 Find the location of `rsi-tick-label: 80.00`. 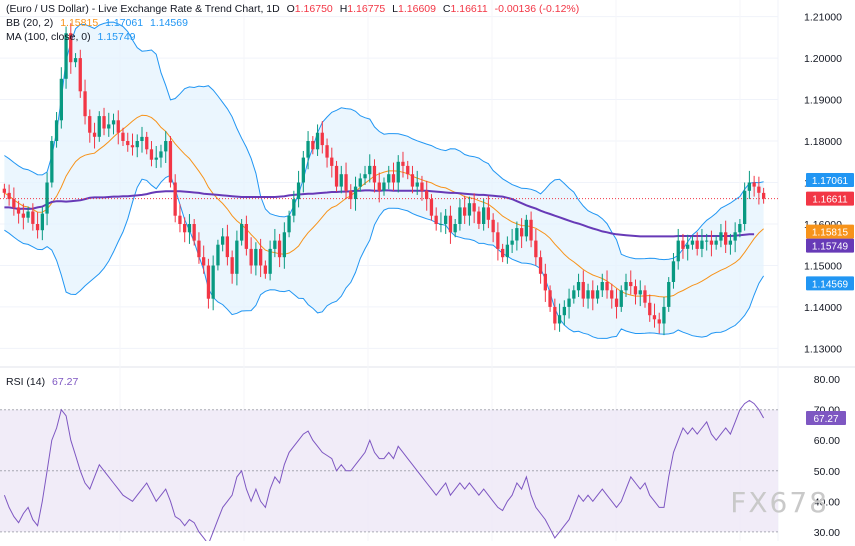

rsi-tick-label: 80.00 is located at coordinates (827, 380).